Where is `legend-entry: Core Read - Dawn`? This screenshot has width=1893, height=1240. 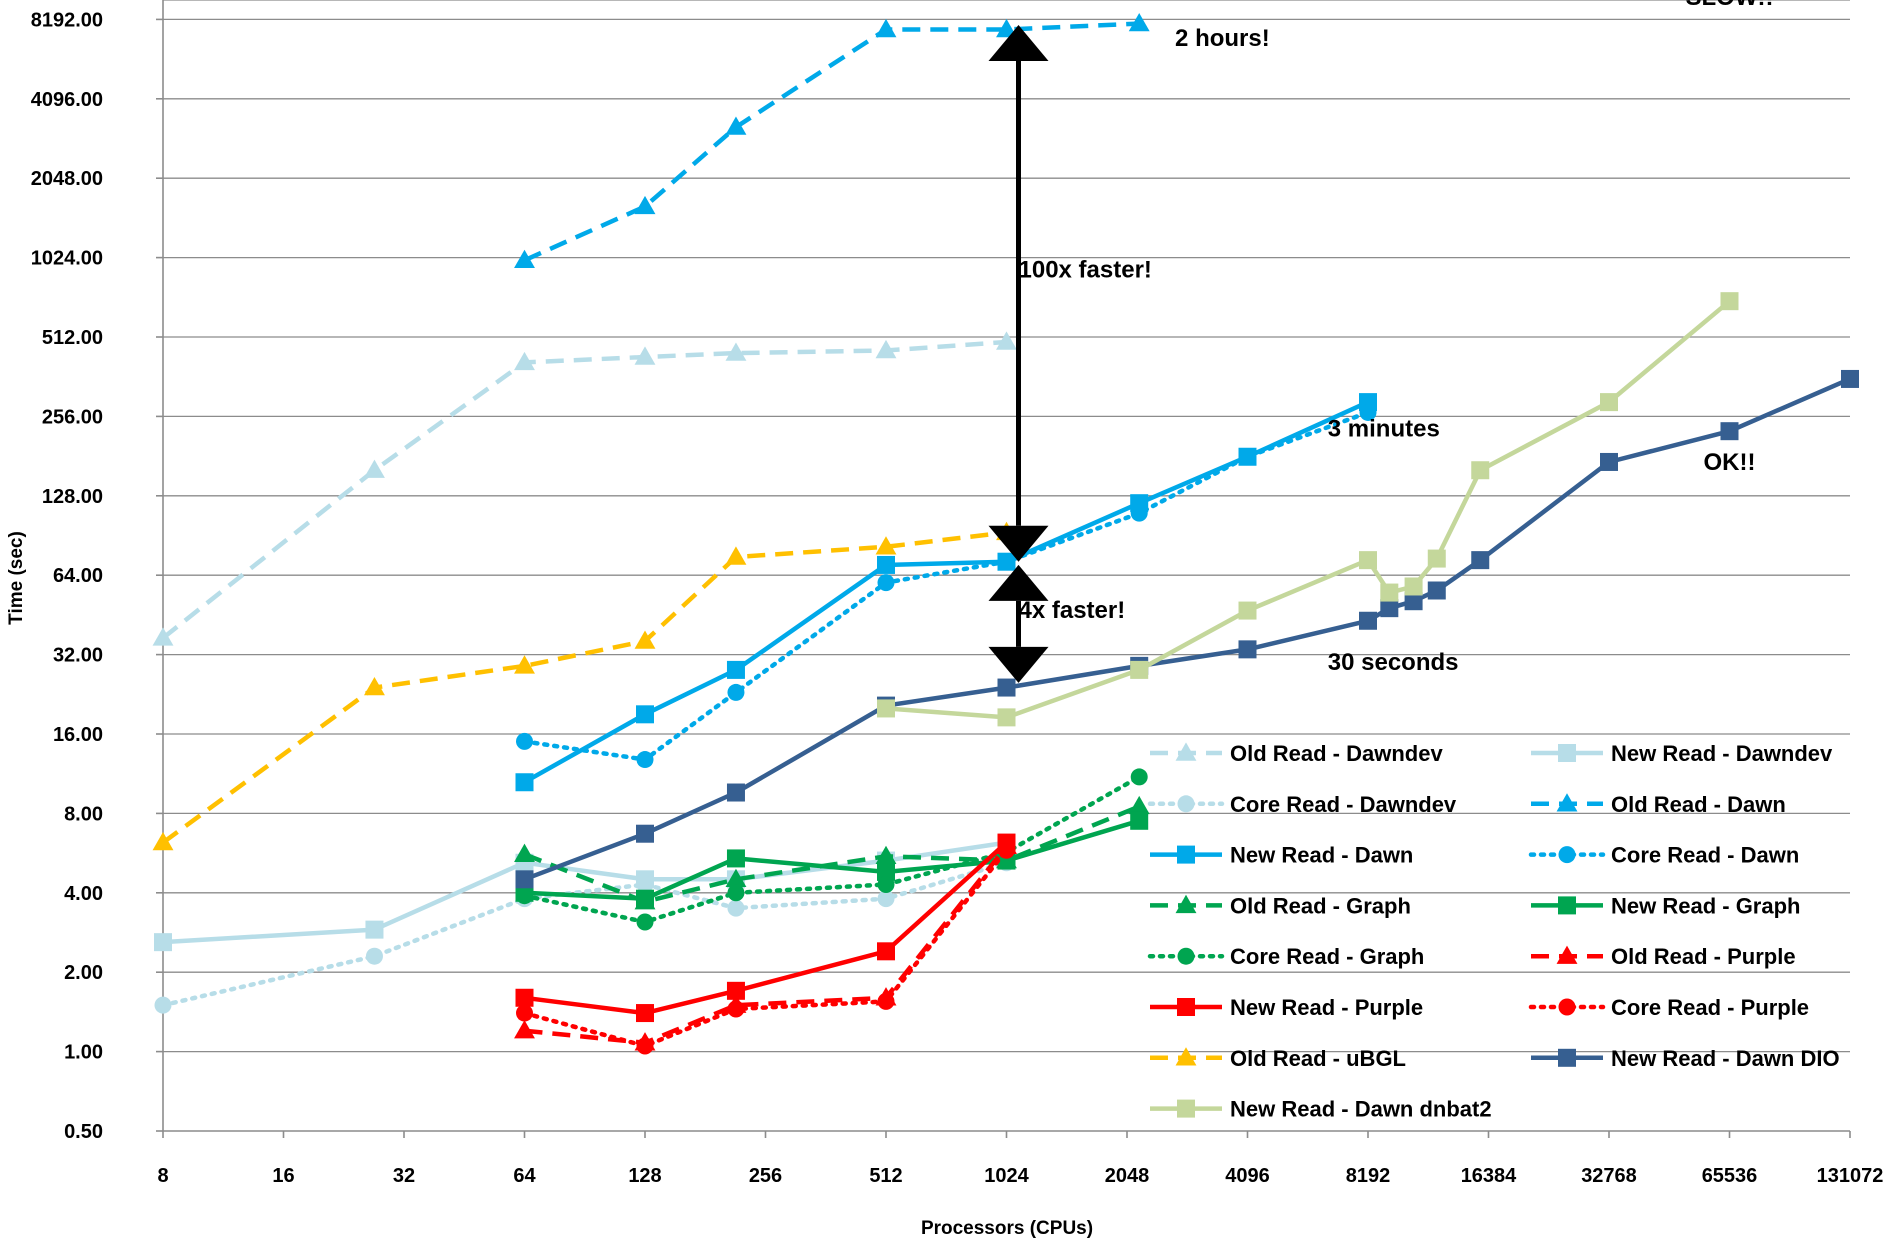
legend-entry: Core Read - Dawn is located at coordinates (1663, 855).